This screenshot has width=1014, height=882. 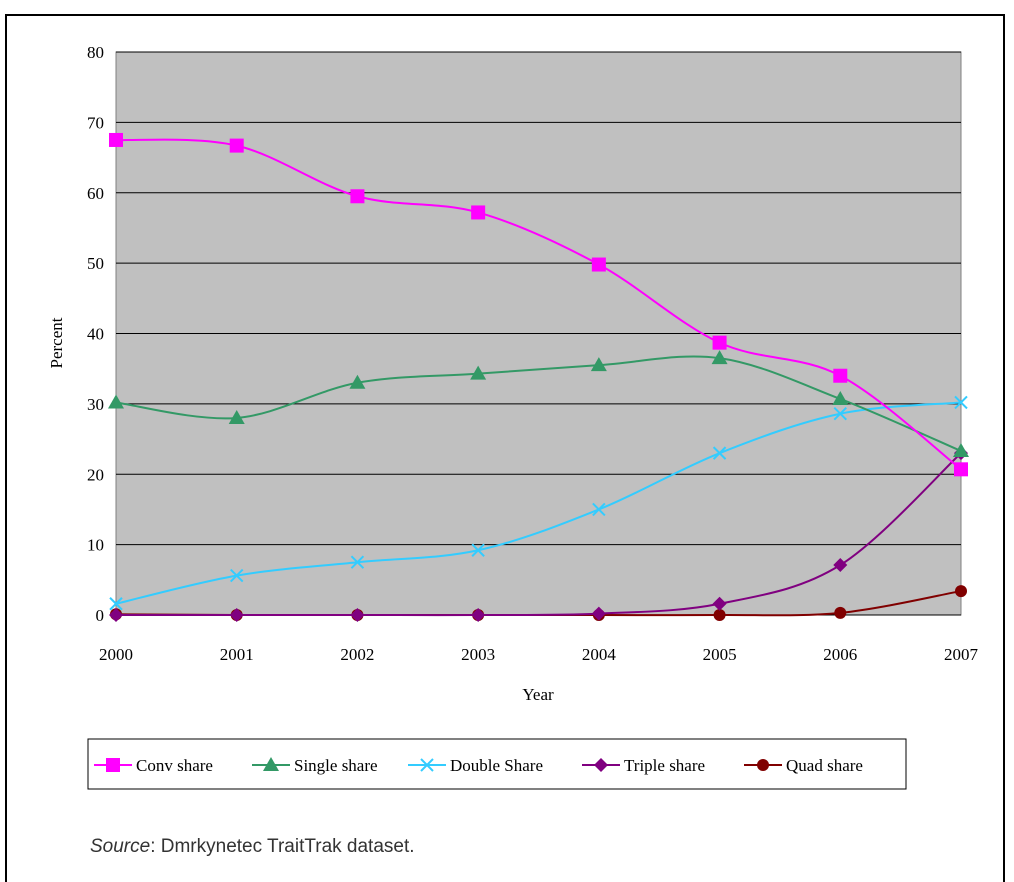 What do you see at coordinates (720, 654) in the screenshot?
I see `x-tick-label: 2005` at bounding box center [720, 654].